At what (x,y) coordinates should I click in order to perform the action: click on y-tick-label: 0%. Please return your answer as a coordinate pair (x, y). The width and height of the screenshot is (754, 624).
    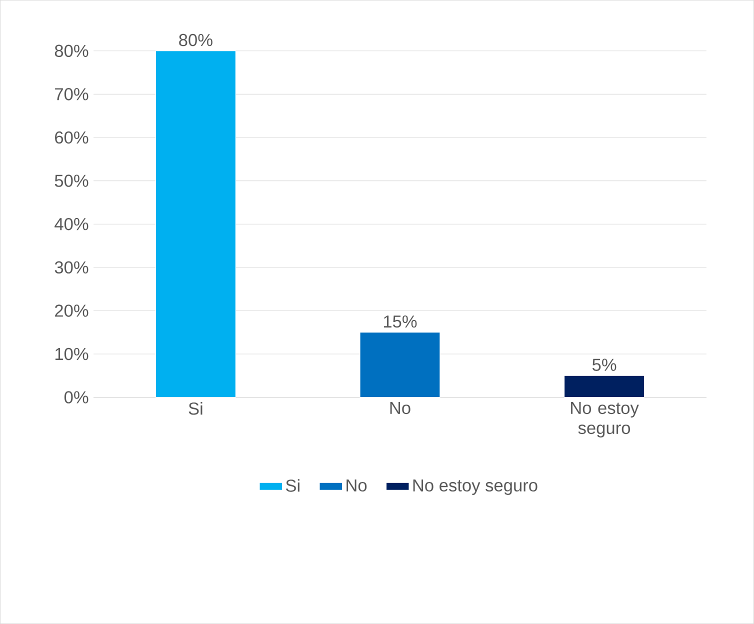
    Looking at the image, I should click on (76, 397).